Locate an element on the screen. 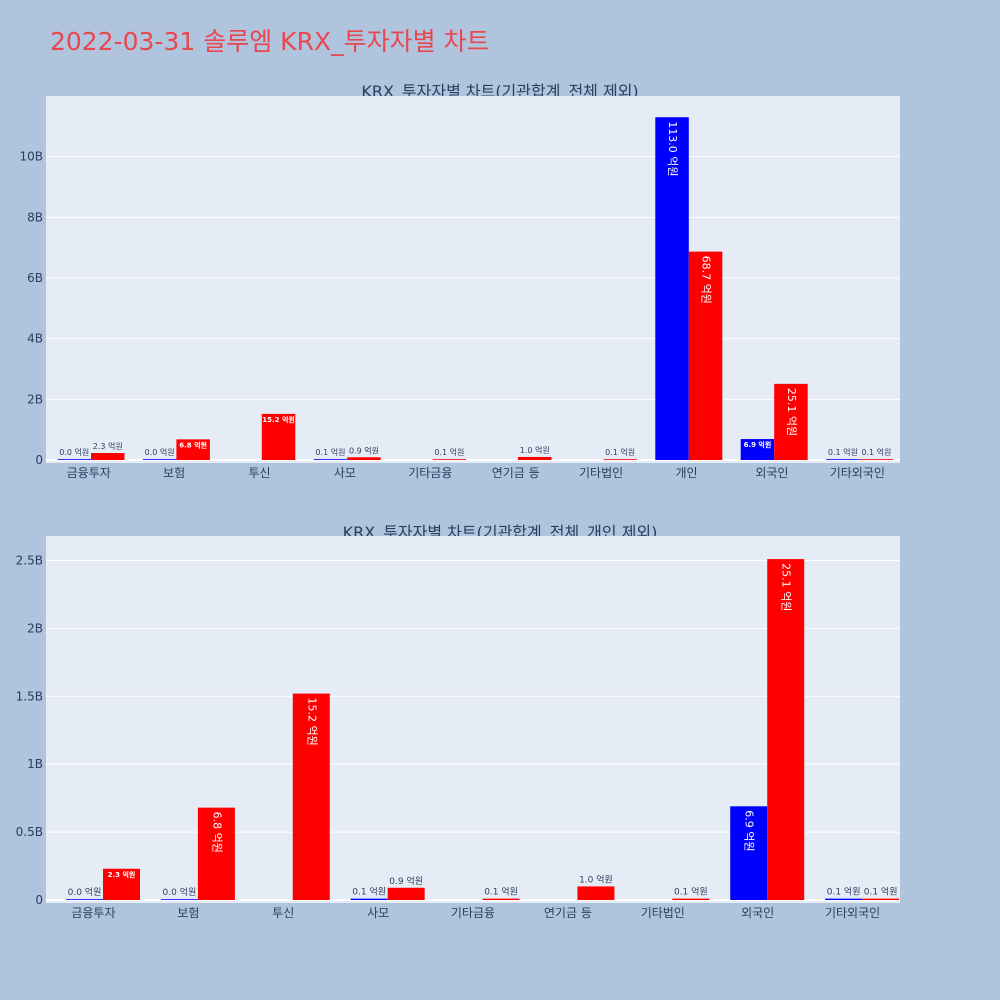 This screenshot has height=1000, width=1000. y-tick-label: 2.5B is located at coordinates (29, 560).